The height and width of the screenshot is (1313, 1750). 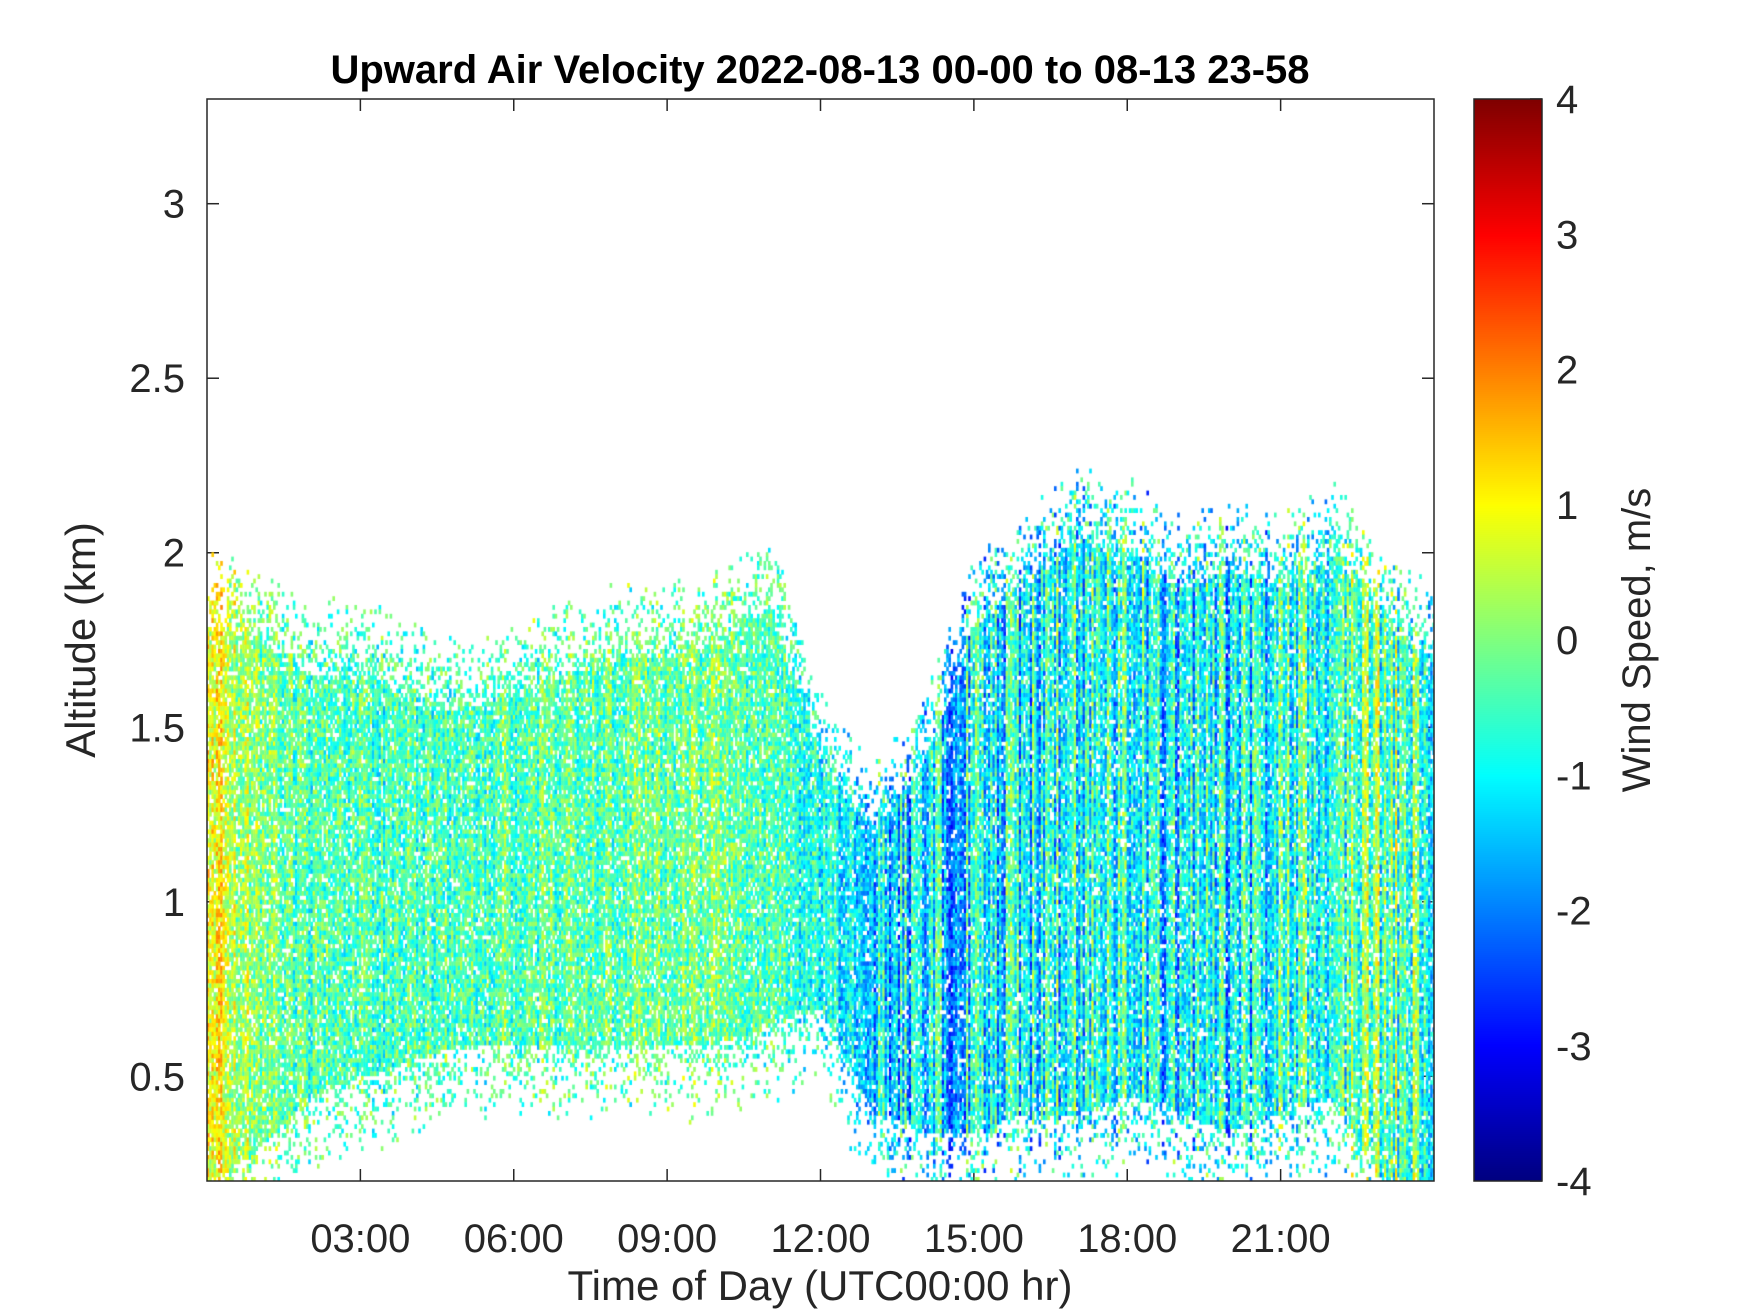 What do you see at coordinates (1567, 371) in the screenshot?
I see `colorbar-tick-label: 2` at bounding box center [1567, 371].